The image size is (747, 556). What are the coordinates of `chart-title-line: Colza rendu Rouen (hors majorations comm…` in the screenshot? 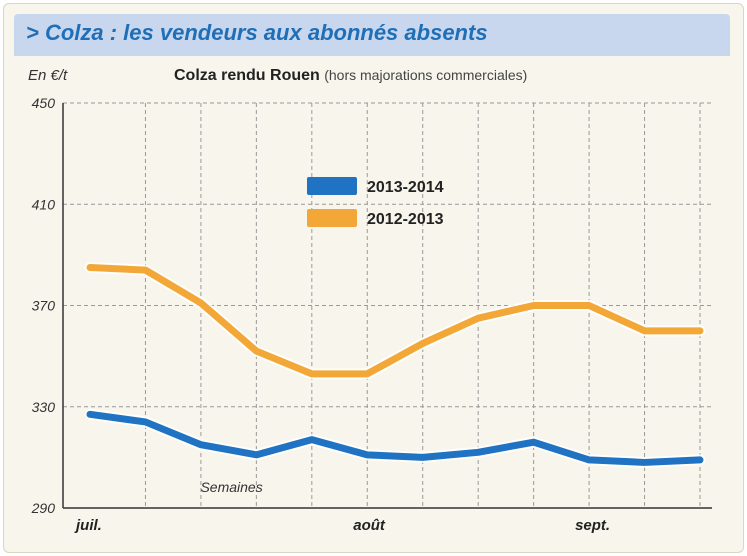 It's located at (350, 76).